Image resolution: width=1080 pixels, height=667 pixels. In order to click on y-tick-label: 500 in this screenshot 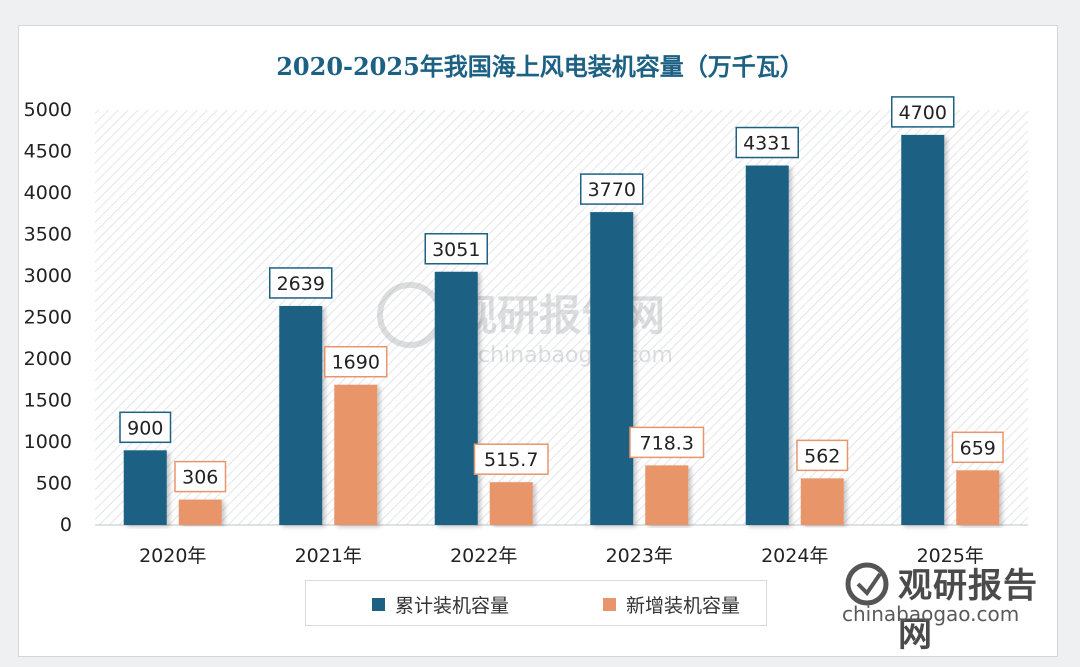, I will do `click(54, 484)`.